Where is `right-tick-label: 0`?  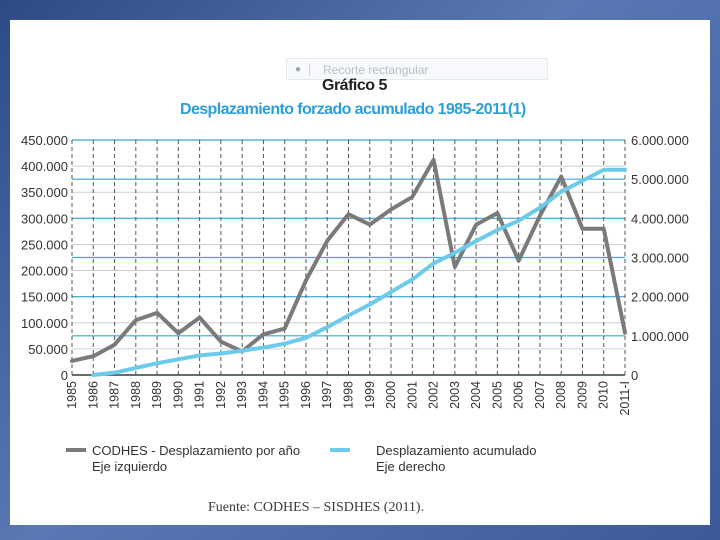 right-tick-label: 0 is located at coordinates (634, 375).